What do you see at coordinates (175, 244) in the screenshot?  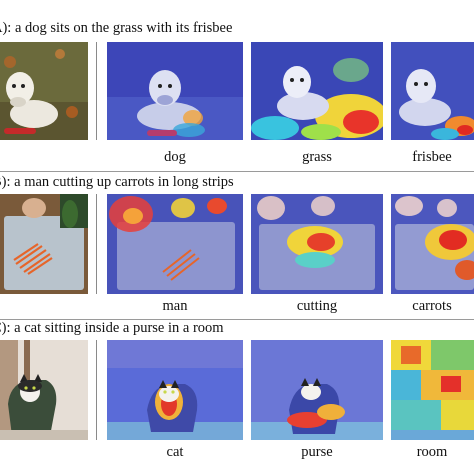 I see `row-b-heatmap-man` at bounding box center [175, 244].